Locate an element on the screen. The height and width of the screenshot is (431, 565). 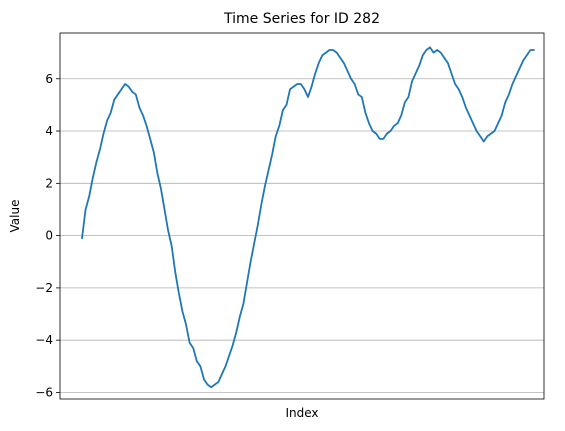
y-tick-label: −4 is located at coordinates (44, 340).